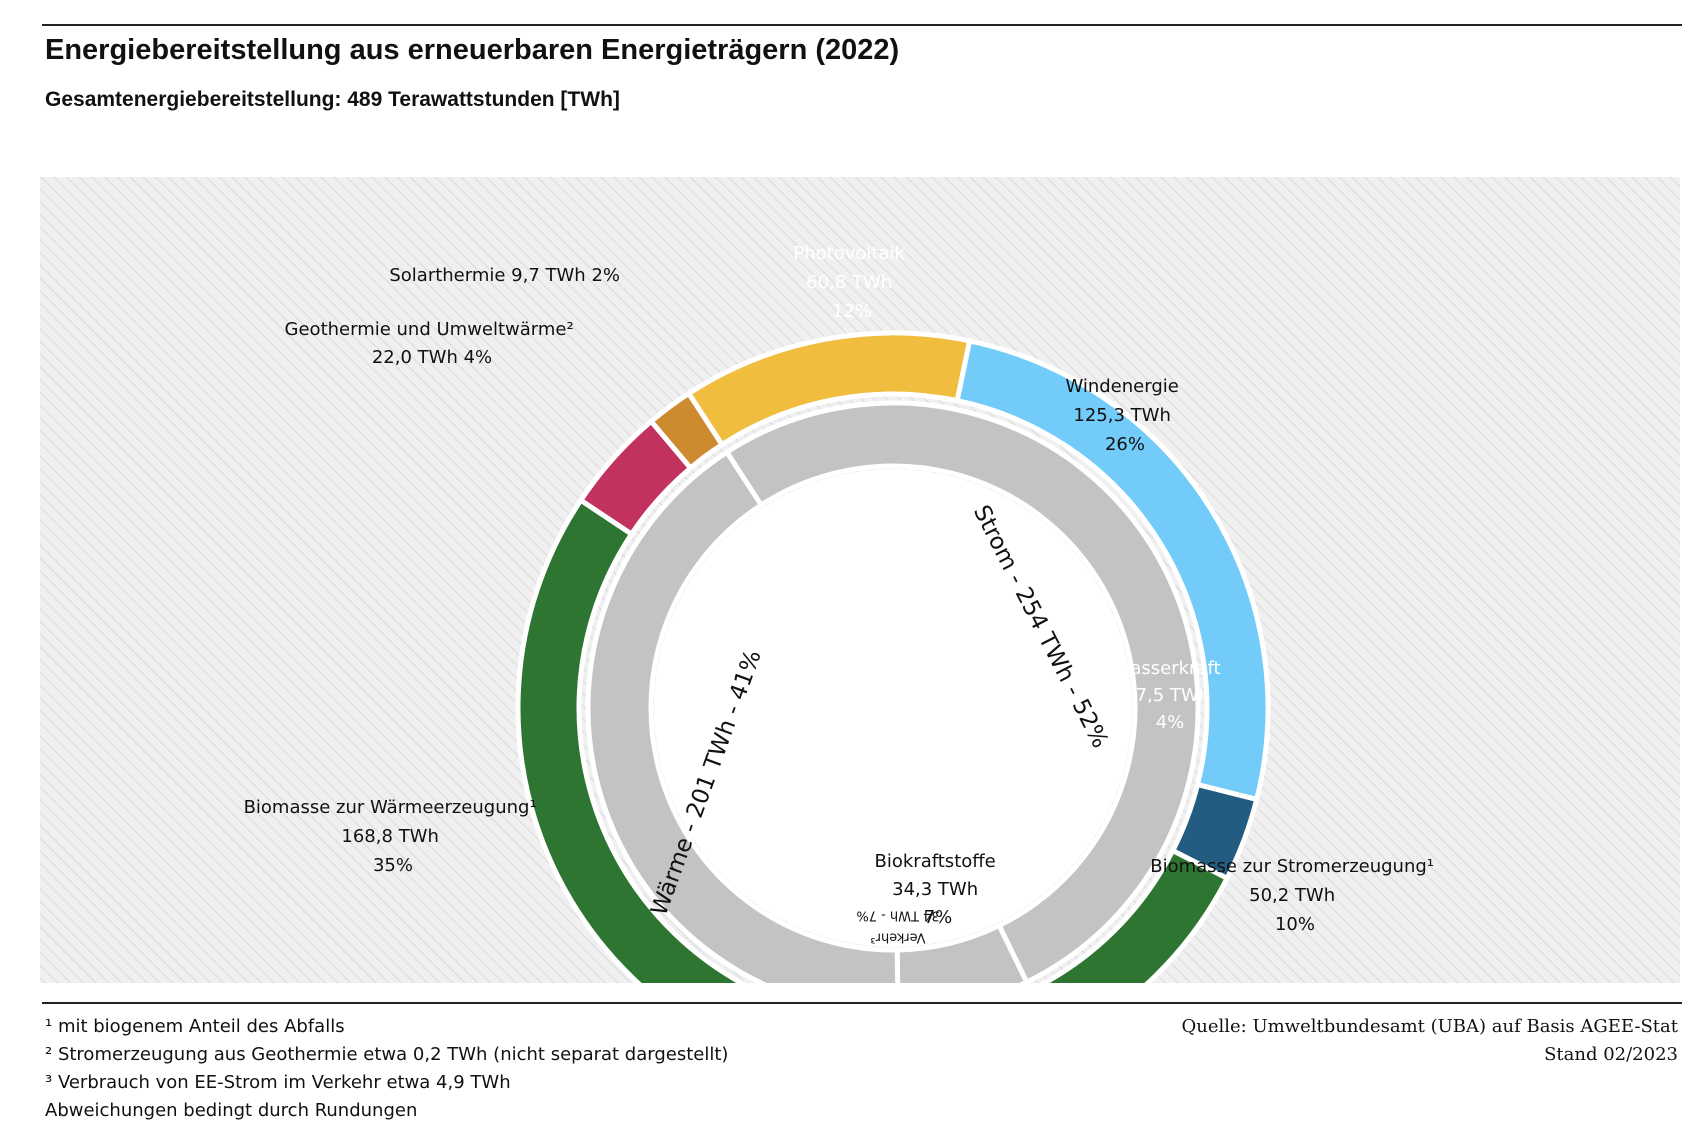 Image resolution: width=1708 pixels, height=1132 pixels. What do you see at coordinates (862, 1003) in the screenshot?
I see `bottom-rule` at bounding box center [862, 1003].